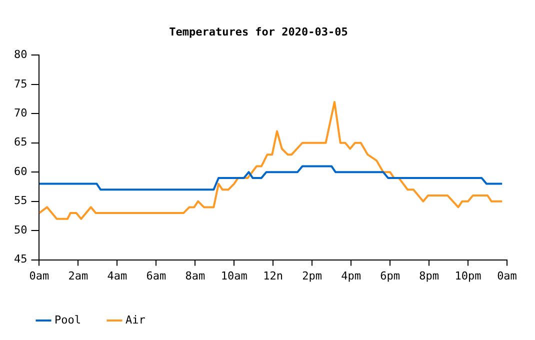  What do you see at coordinates (258, 31) in the screenshot?
I see `chart-title: Temperatures for 2020-03-05` at bounding box center [258, 31].